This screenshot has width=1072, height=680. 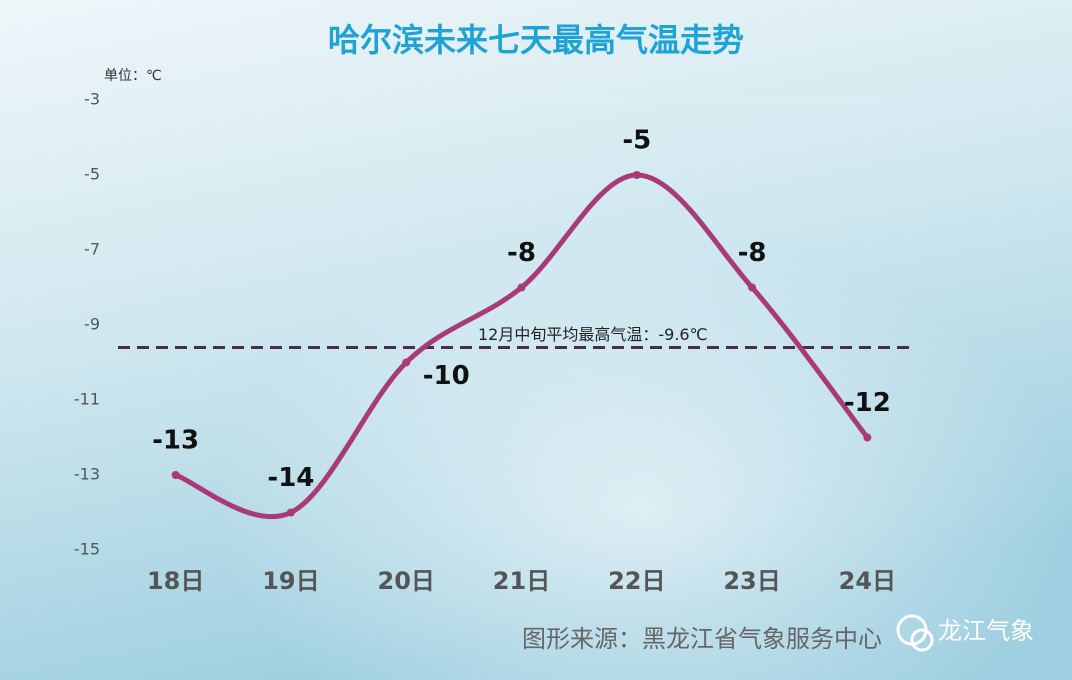 What do you see at coordinates (290, 478) in the screenshot?
I see `data-label: -14` at bounding box center [290, 478].